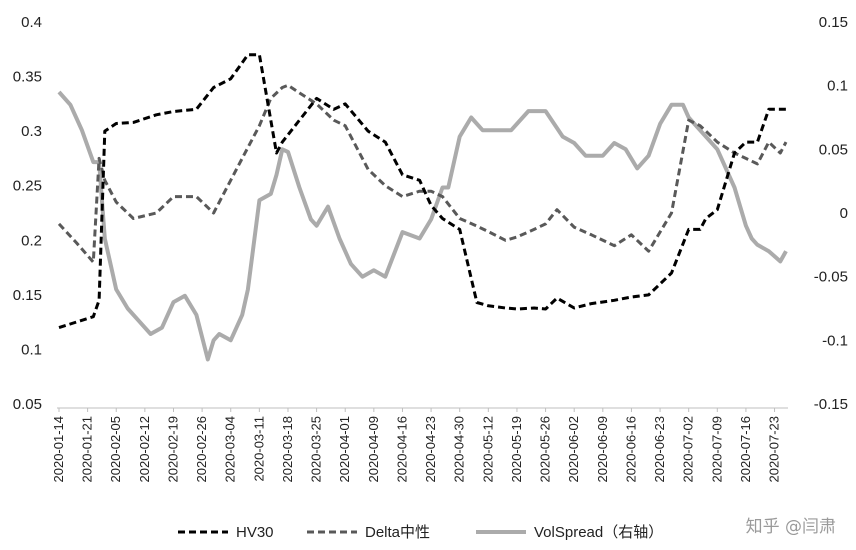 The width and height of the screenshot is (856, 550). Describe the element at coordinates (31, 131) in the screenshot. I see `y-tick-label: 0.3` at that location.